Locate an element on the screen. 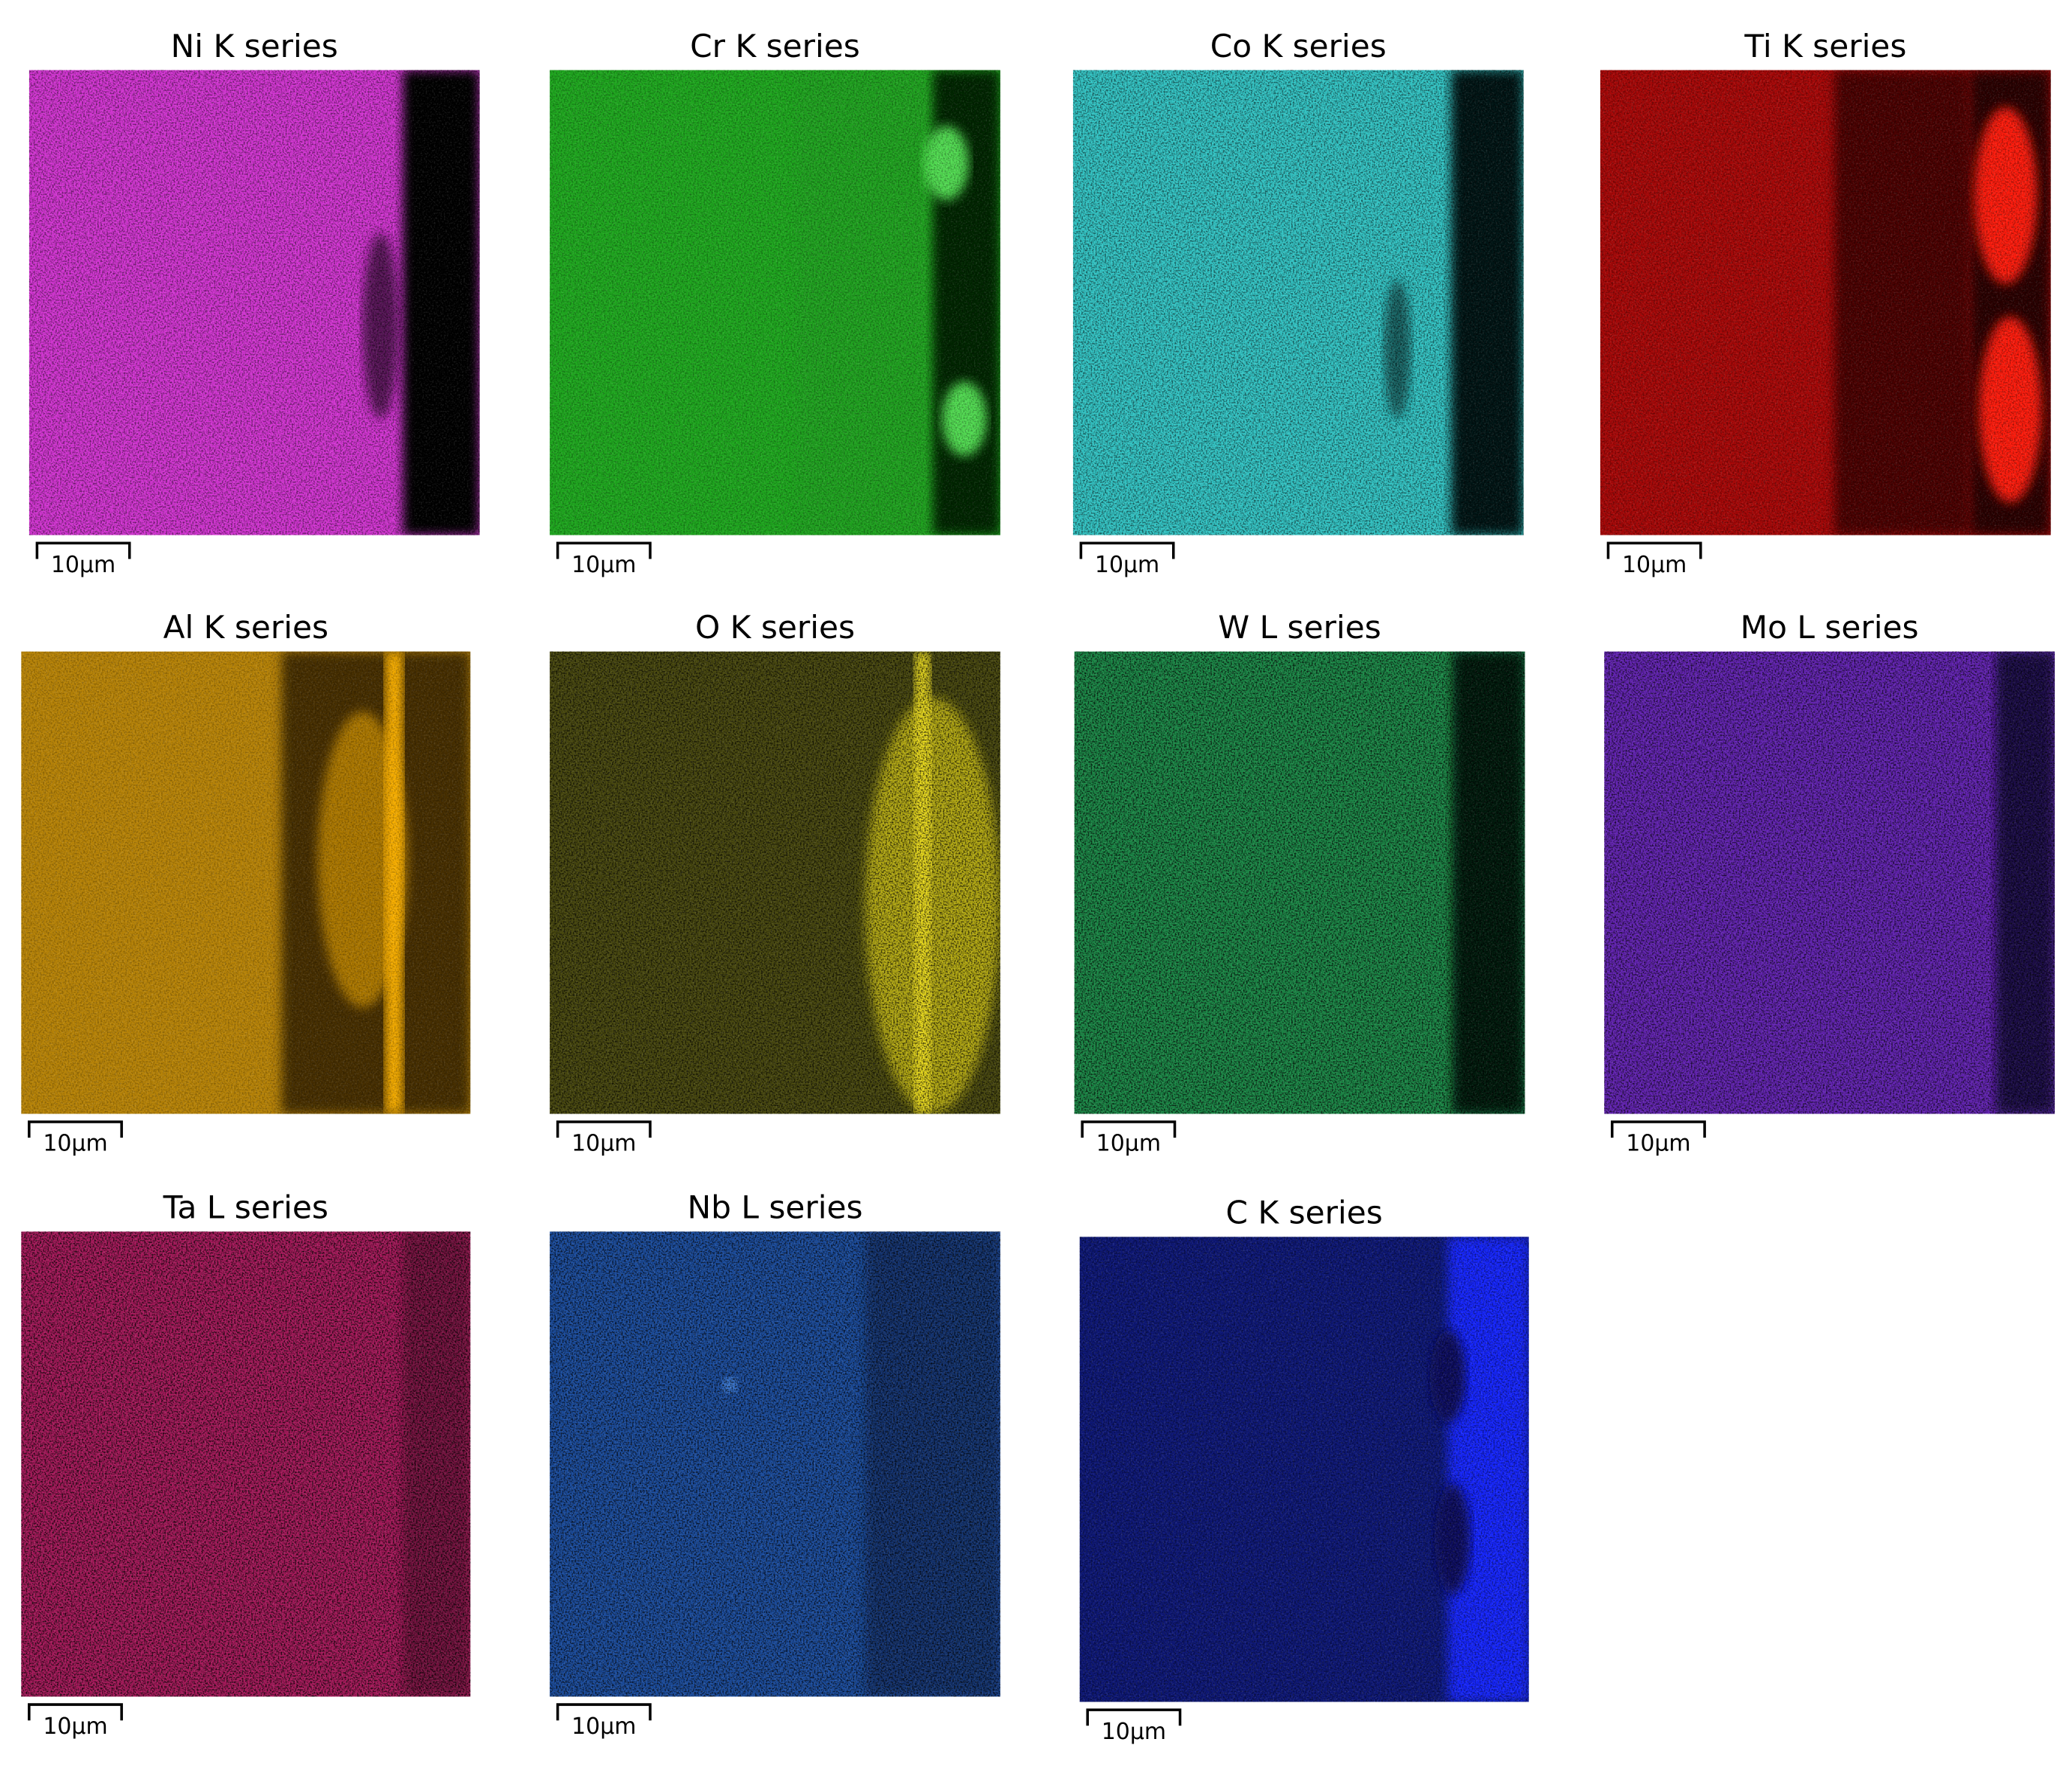  panel-title: O K series is located at coordinates (775, 627).